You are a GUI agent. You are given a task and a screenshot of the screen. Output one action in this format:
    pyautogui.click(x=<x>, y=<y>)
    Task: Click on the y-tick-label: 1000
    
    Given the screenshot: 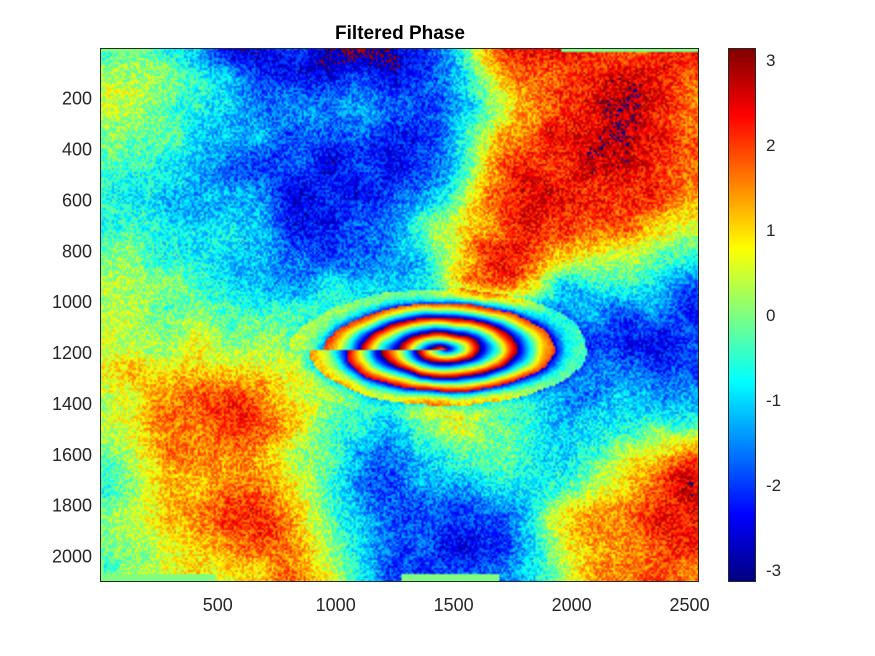 What is the action you would take?
    pyautogui.click(x=72, y=302)
    